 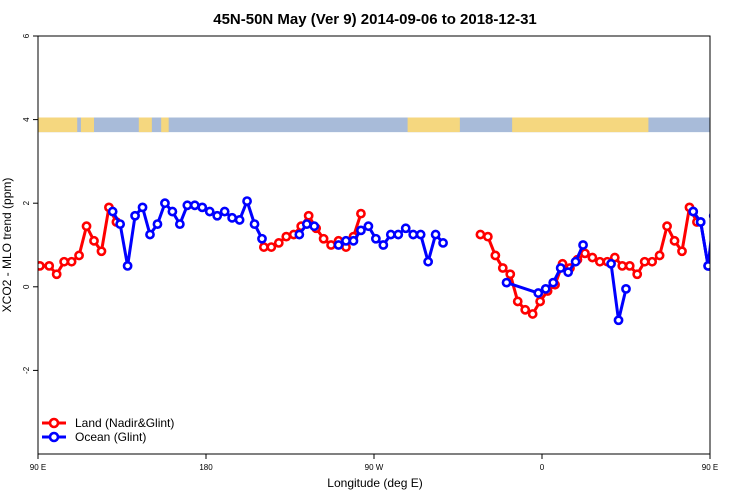 What do you see at coordinates (30, 203) in the screenshot?
I see `y-axis-ticks: -2 0 2 4 6` at bounding box center [30, 203].